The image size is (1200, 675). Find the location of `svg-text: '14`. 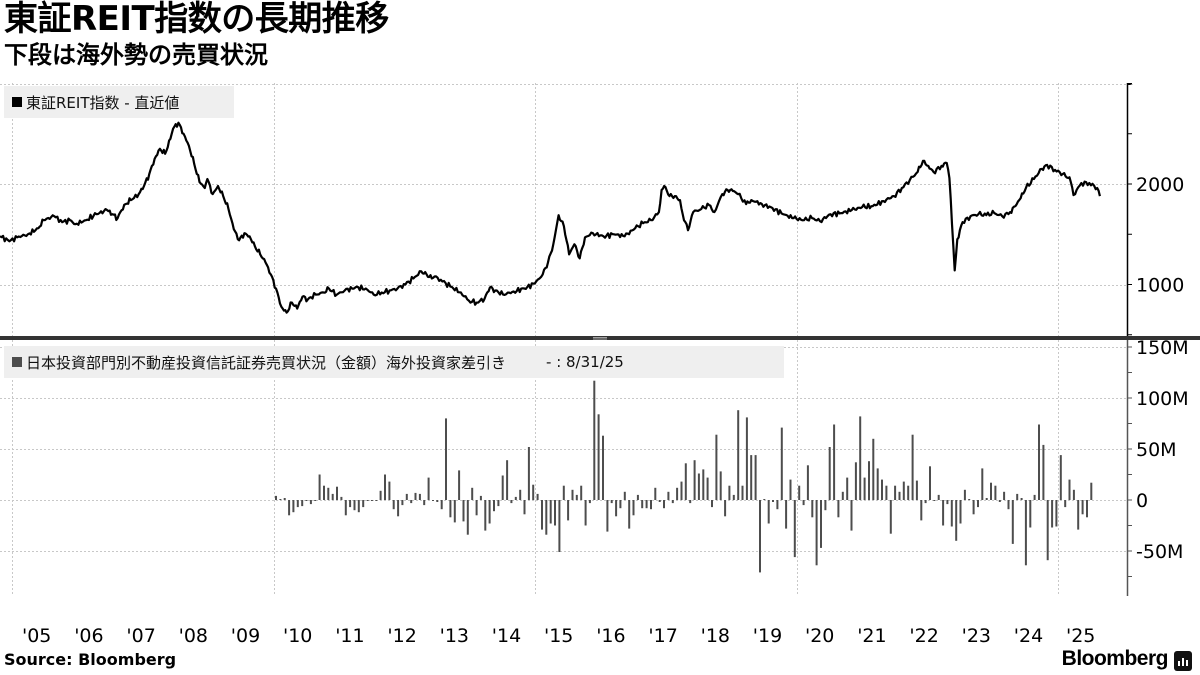

svg-text: '14 is located at coordinates (506, 636).